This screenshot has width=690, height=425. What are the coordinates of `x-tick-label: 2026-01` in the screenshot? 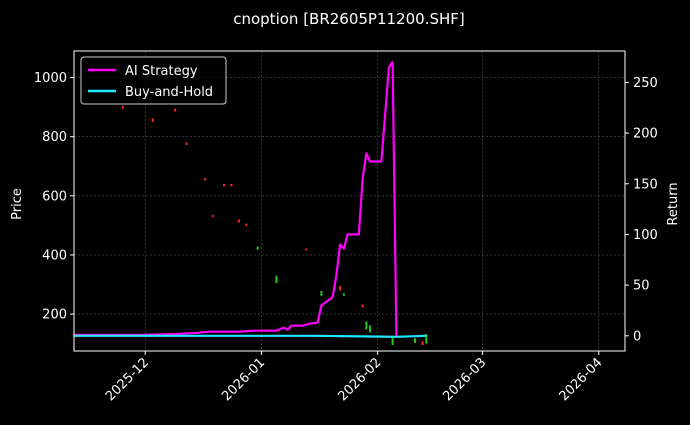 It's located at (243, 379).